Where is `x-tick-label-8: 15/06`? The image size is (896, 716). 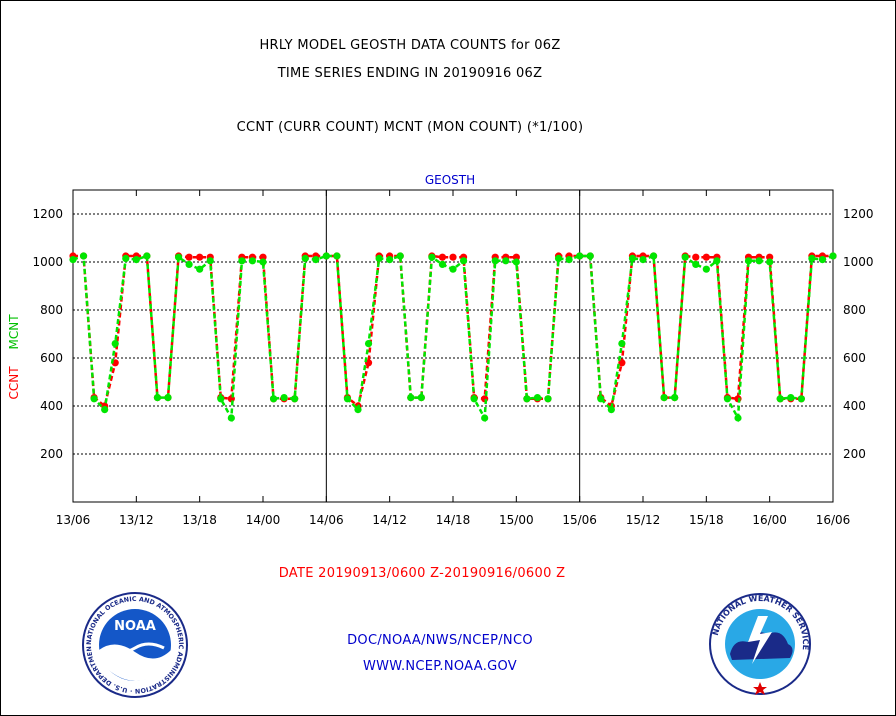 x-tick-label-8: 15/06 is located at coordinates (579, 520).